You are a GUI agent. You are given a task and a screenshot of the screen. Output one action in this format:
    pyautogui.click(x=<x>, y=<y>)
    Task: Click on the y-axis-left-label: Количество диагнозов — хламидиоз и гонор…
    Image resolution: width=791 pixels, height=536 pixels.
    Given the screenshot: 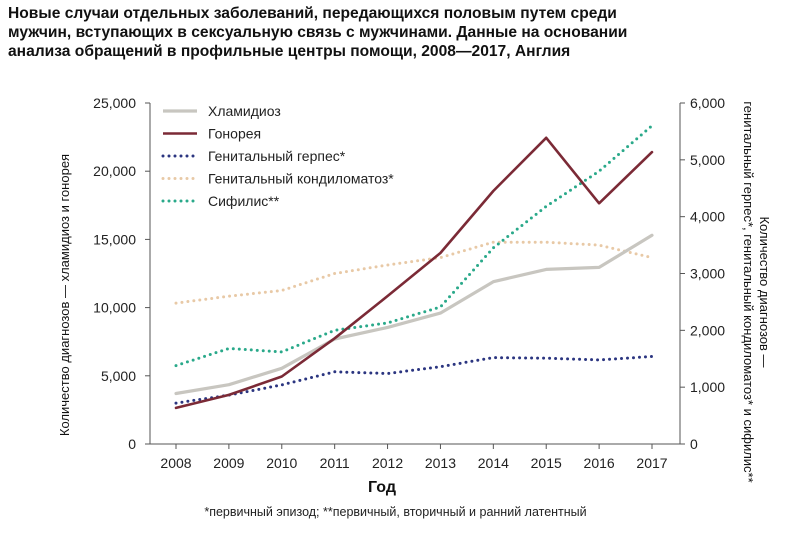 What is the action you would take?
    pyautogui.click(x=64, y=295)
    